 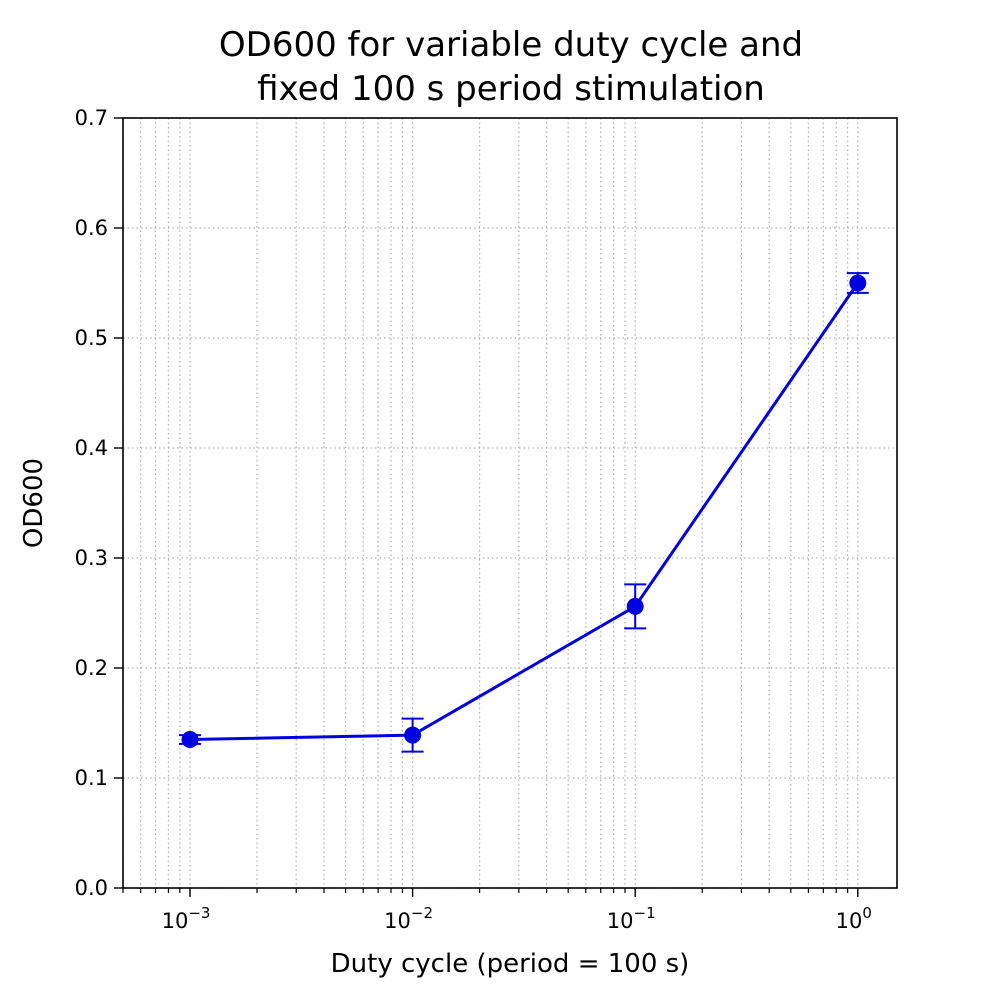 I want to click on x-axis-label: Duty cycle (period = 100 s), so click(x=510, y=964).